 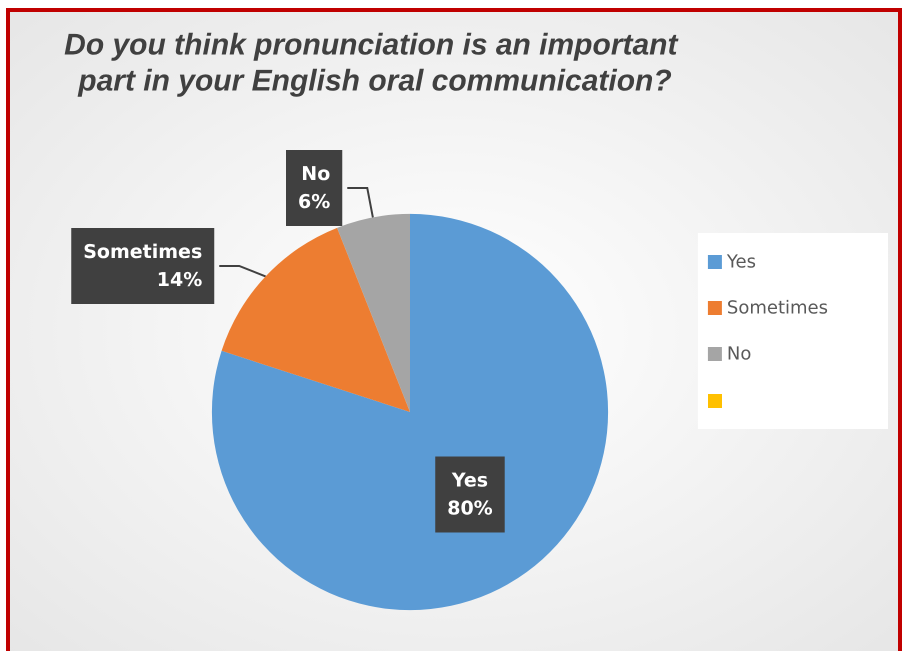 I want to click on legend-label: Yes, so click(x=741, y=262).